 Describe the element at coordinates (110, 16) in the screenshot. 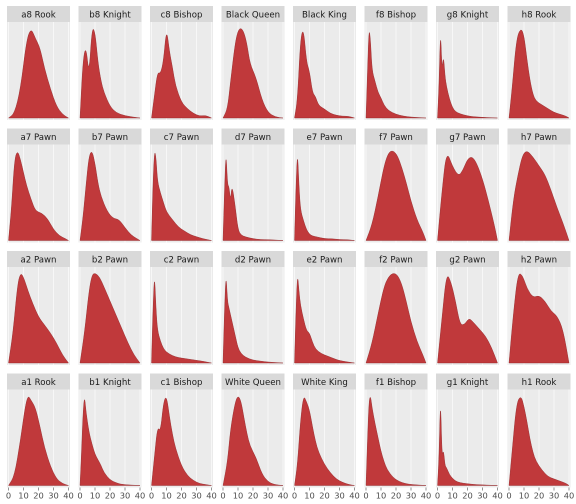

I see `facet-label: b8 Knight` at that location.